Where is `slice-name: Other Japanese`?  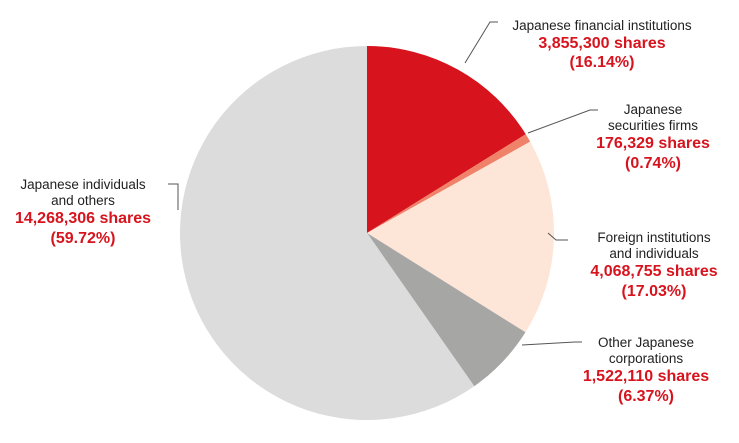 slice-name: Other Japanese is located at coordinates (646, 342).